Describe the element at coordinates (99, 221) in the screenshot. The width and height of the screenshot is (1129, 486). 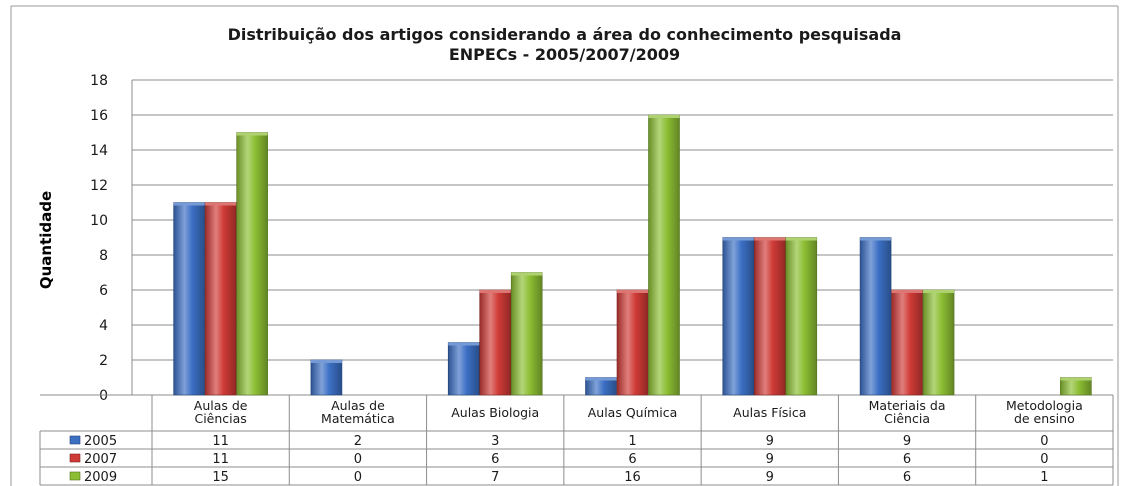
I see `y-tick-label: 10` at that location.